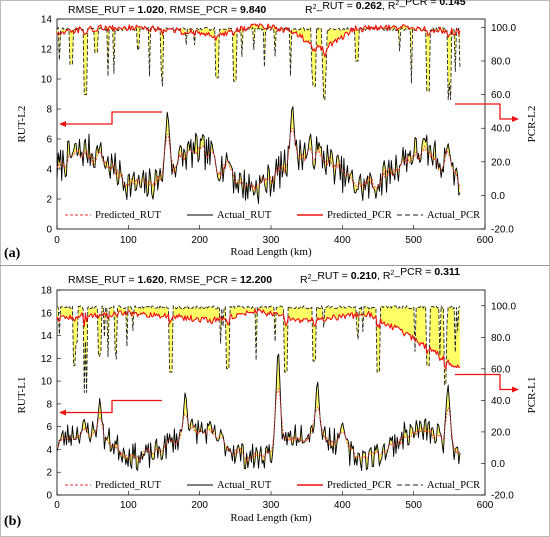 This screenshot has width=550, height=537. I want to click on legend-label: Predicted_PCR, so click(359, 215).